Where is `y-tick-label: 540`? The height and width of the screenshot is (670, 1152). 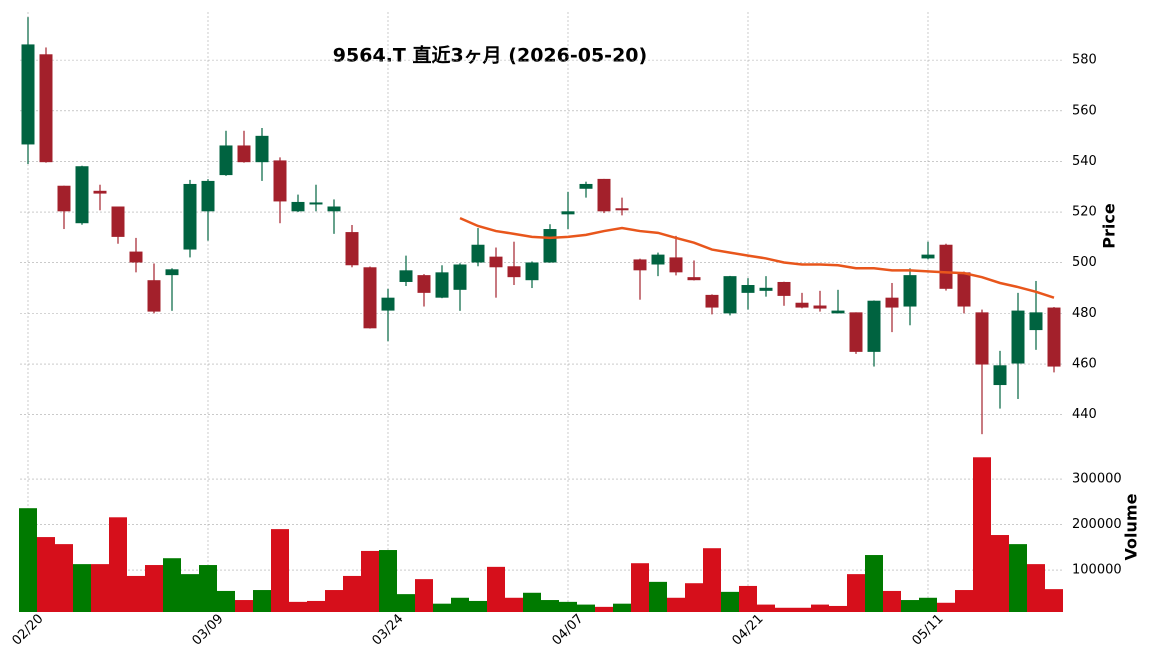 y-tick-label: 540 is located at coordinates (1084, 161).